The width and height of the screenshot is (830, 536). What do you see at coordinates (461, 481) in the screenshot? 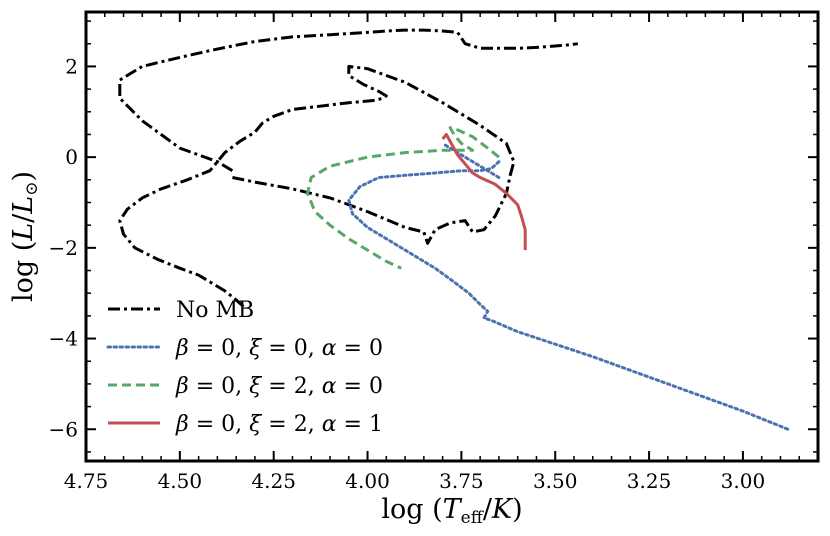
I see `x-tick-label: 3.75` at bounding box center [461, 481].